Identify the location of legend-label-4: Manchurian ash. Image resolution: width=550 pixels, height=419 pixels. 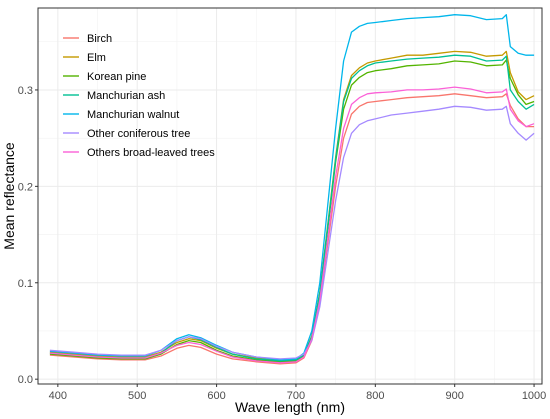
(126, 96).